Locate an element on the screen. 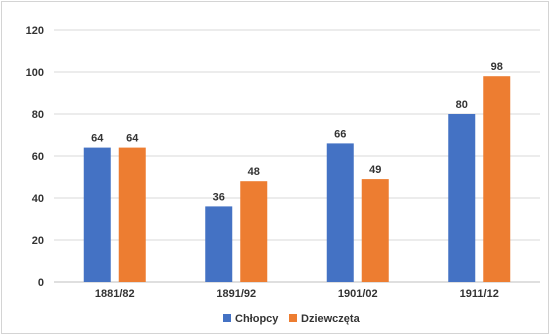 The image size is (550, 335). y-tick-label: 120 is located at coordinates (35, 31).